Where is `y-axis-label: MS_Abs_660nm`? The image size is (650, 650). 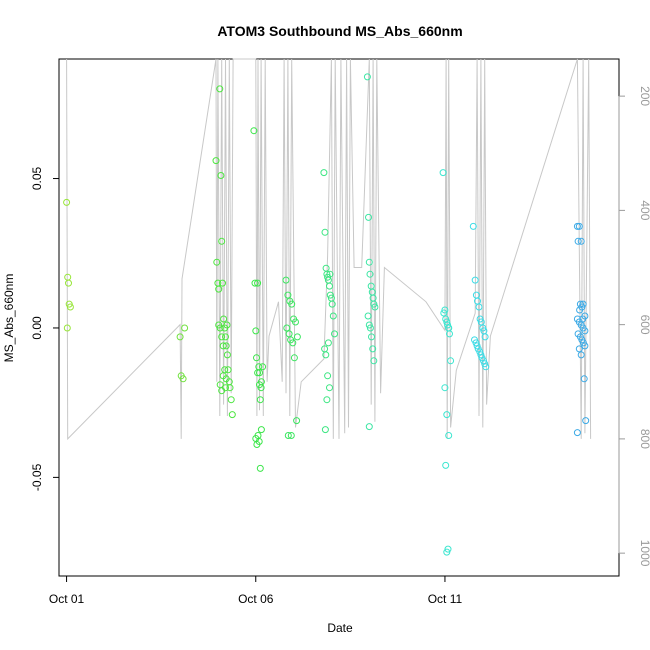
y-axis-label: MS_Abs_660nm is located at coordinates (9, 318).